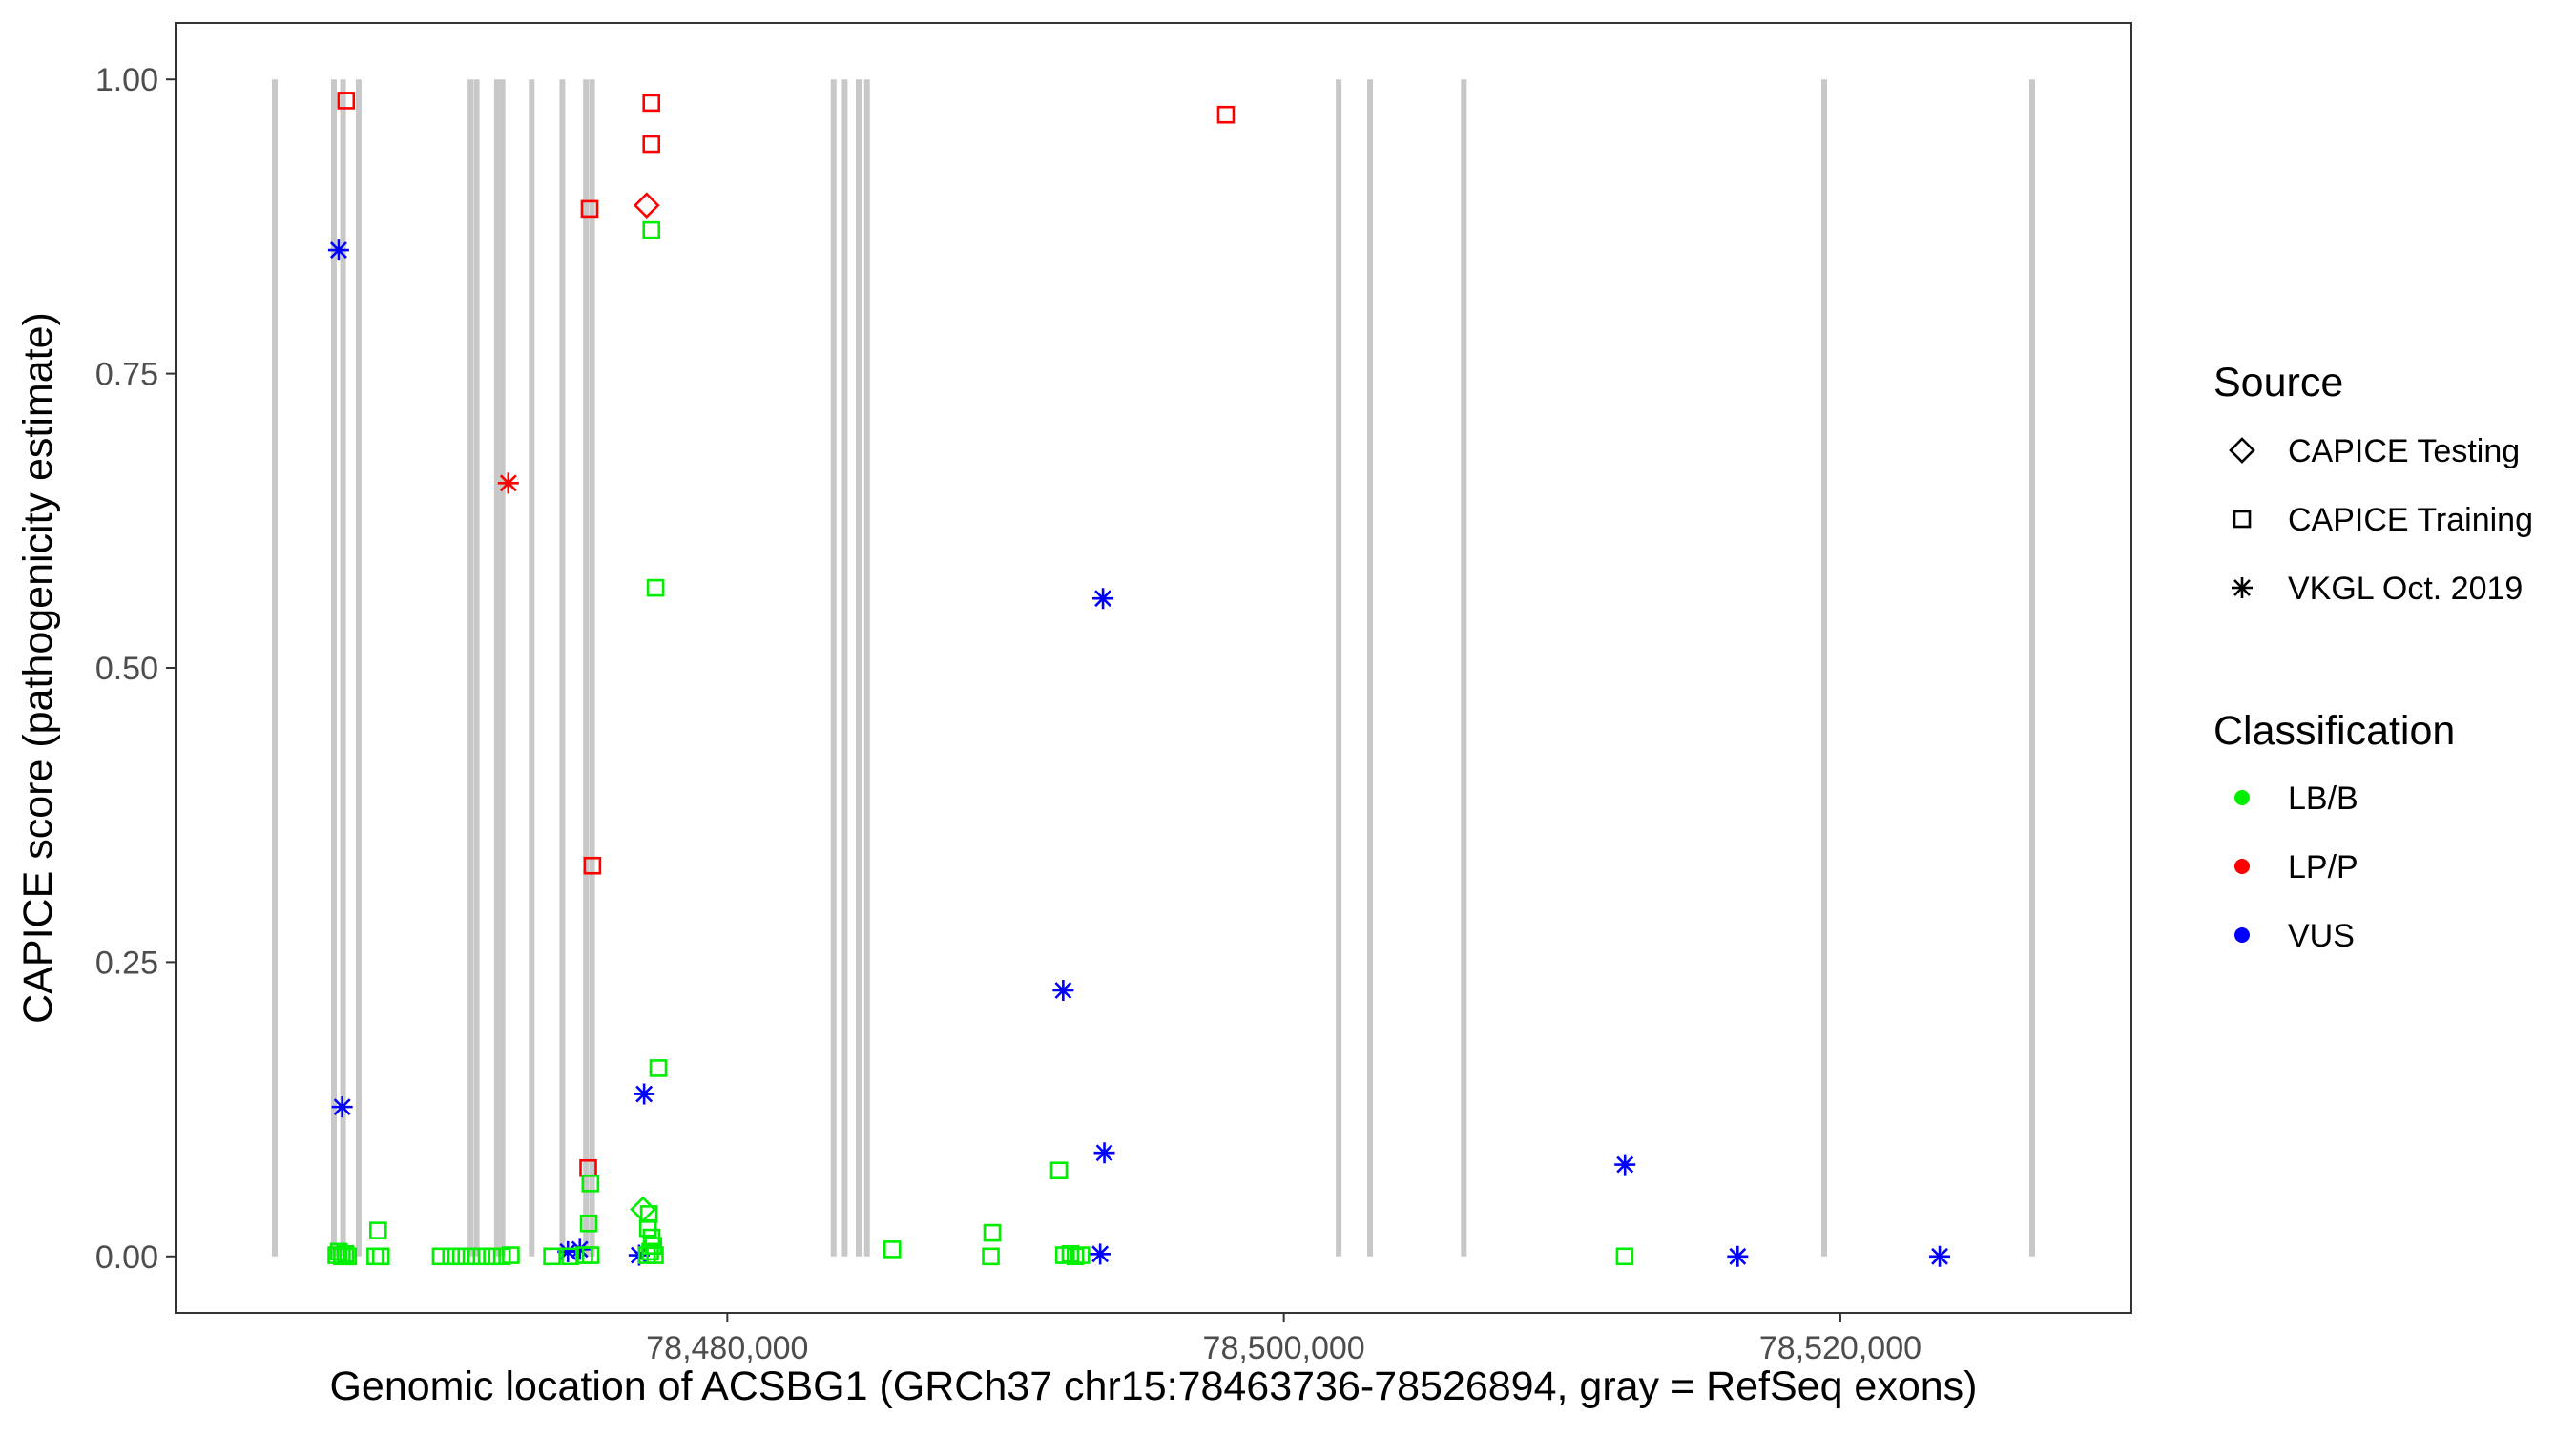 The width and height of the screenshot is (2576, 1436). What do you see at coordinates (2410, 520) in the screenshot?
I see `legend-label: CAPICE Training` at bounding box center [2410, 520].